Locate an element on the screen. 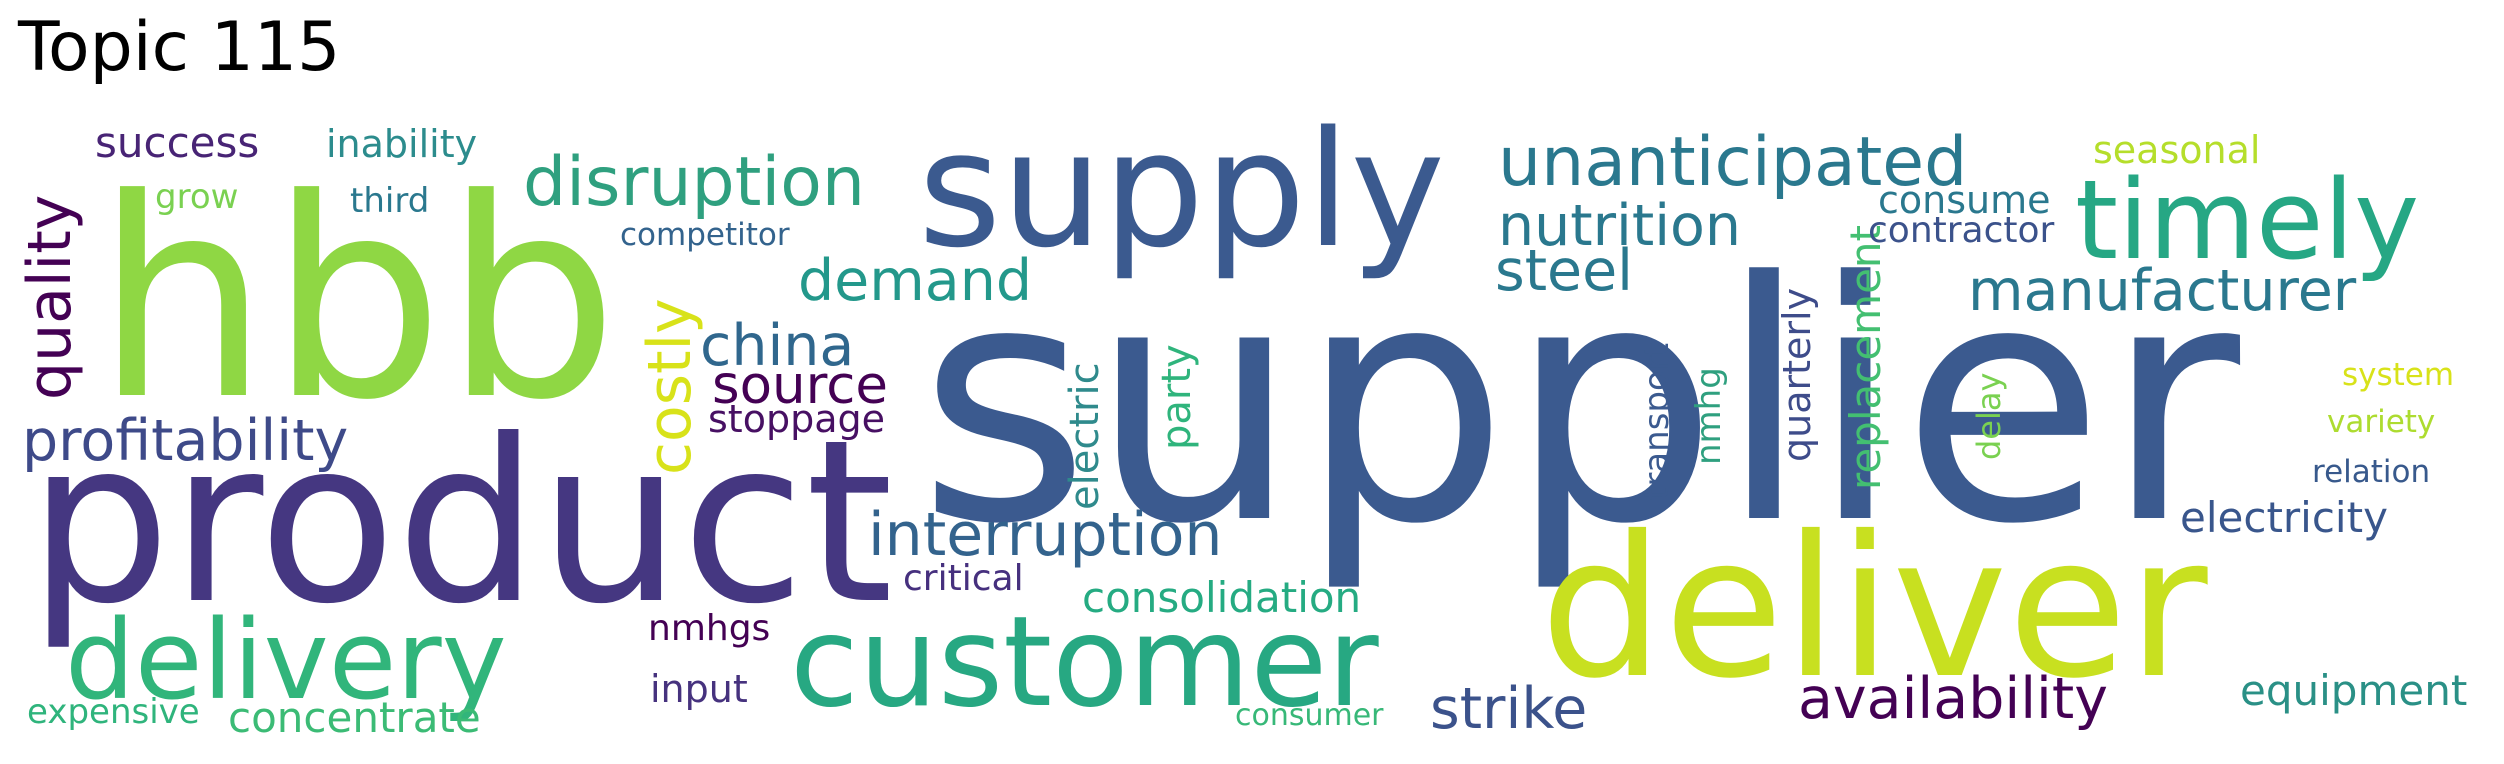 The width and height of the screenshot is (2504, 764). word-success: success is located at coordinates (177, 142).